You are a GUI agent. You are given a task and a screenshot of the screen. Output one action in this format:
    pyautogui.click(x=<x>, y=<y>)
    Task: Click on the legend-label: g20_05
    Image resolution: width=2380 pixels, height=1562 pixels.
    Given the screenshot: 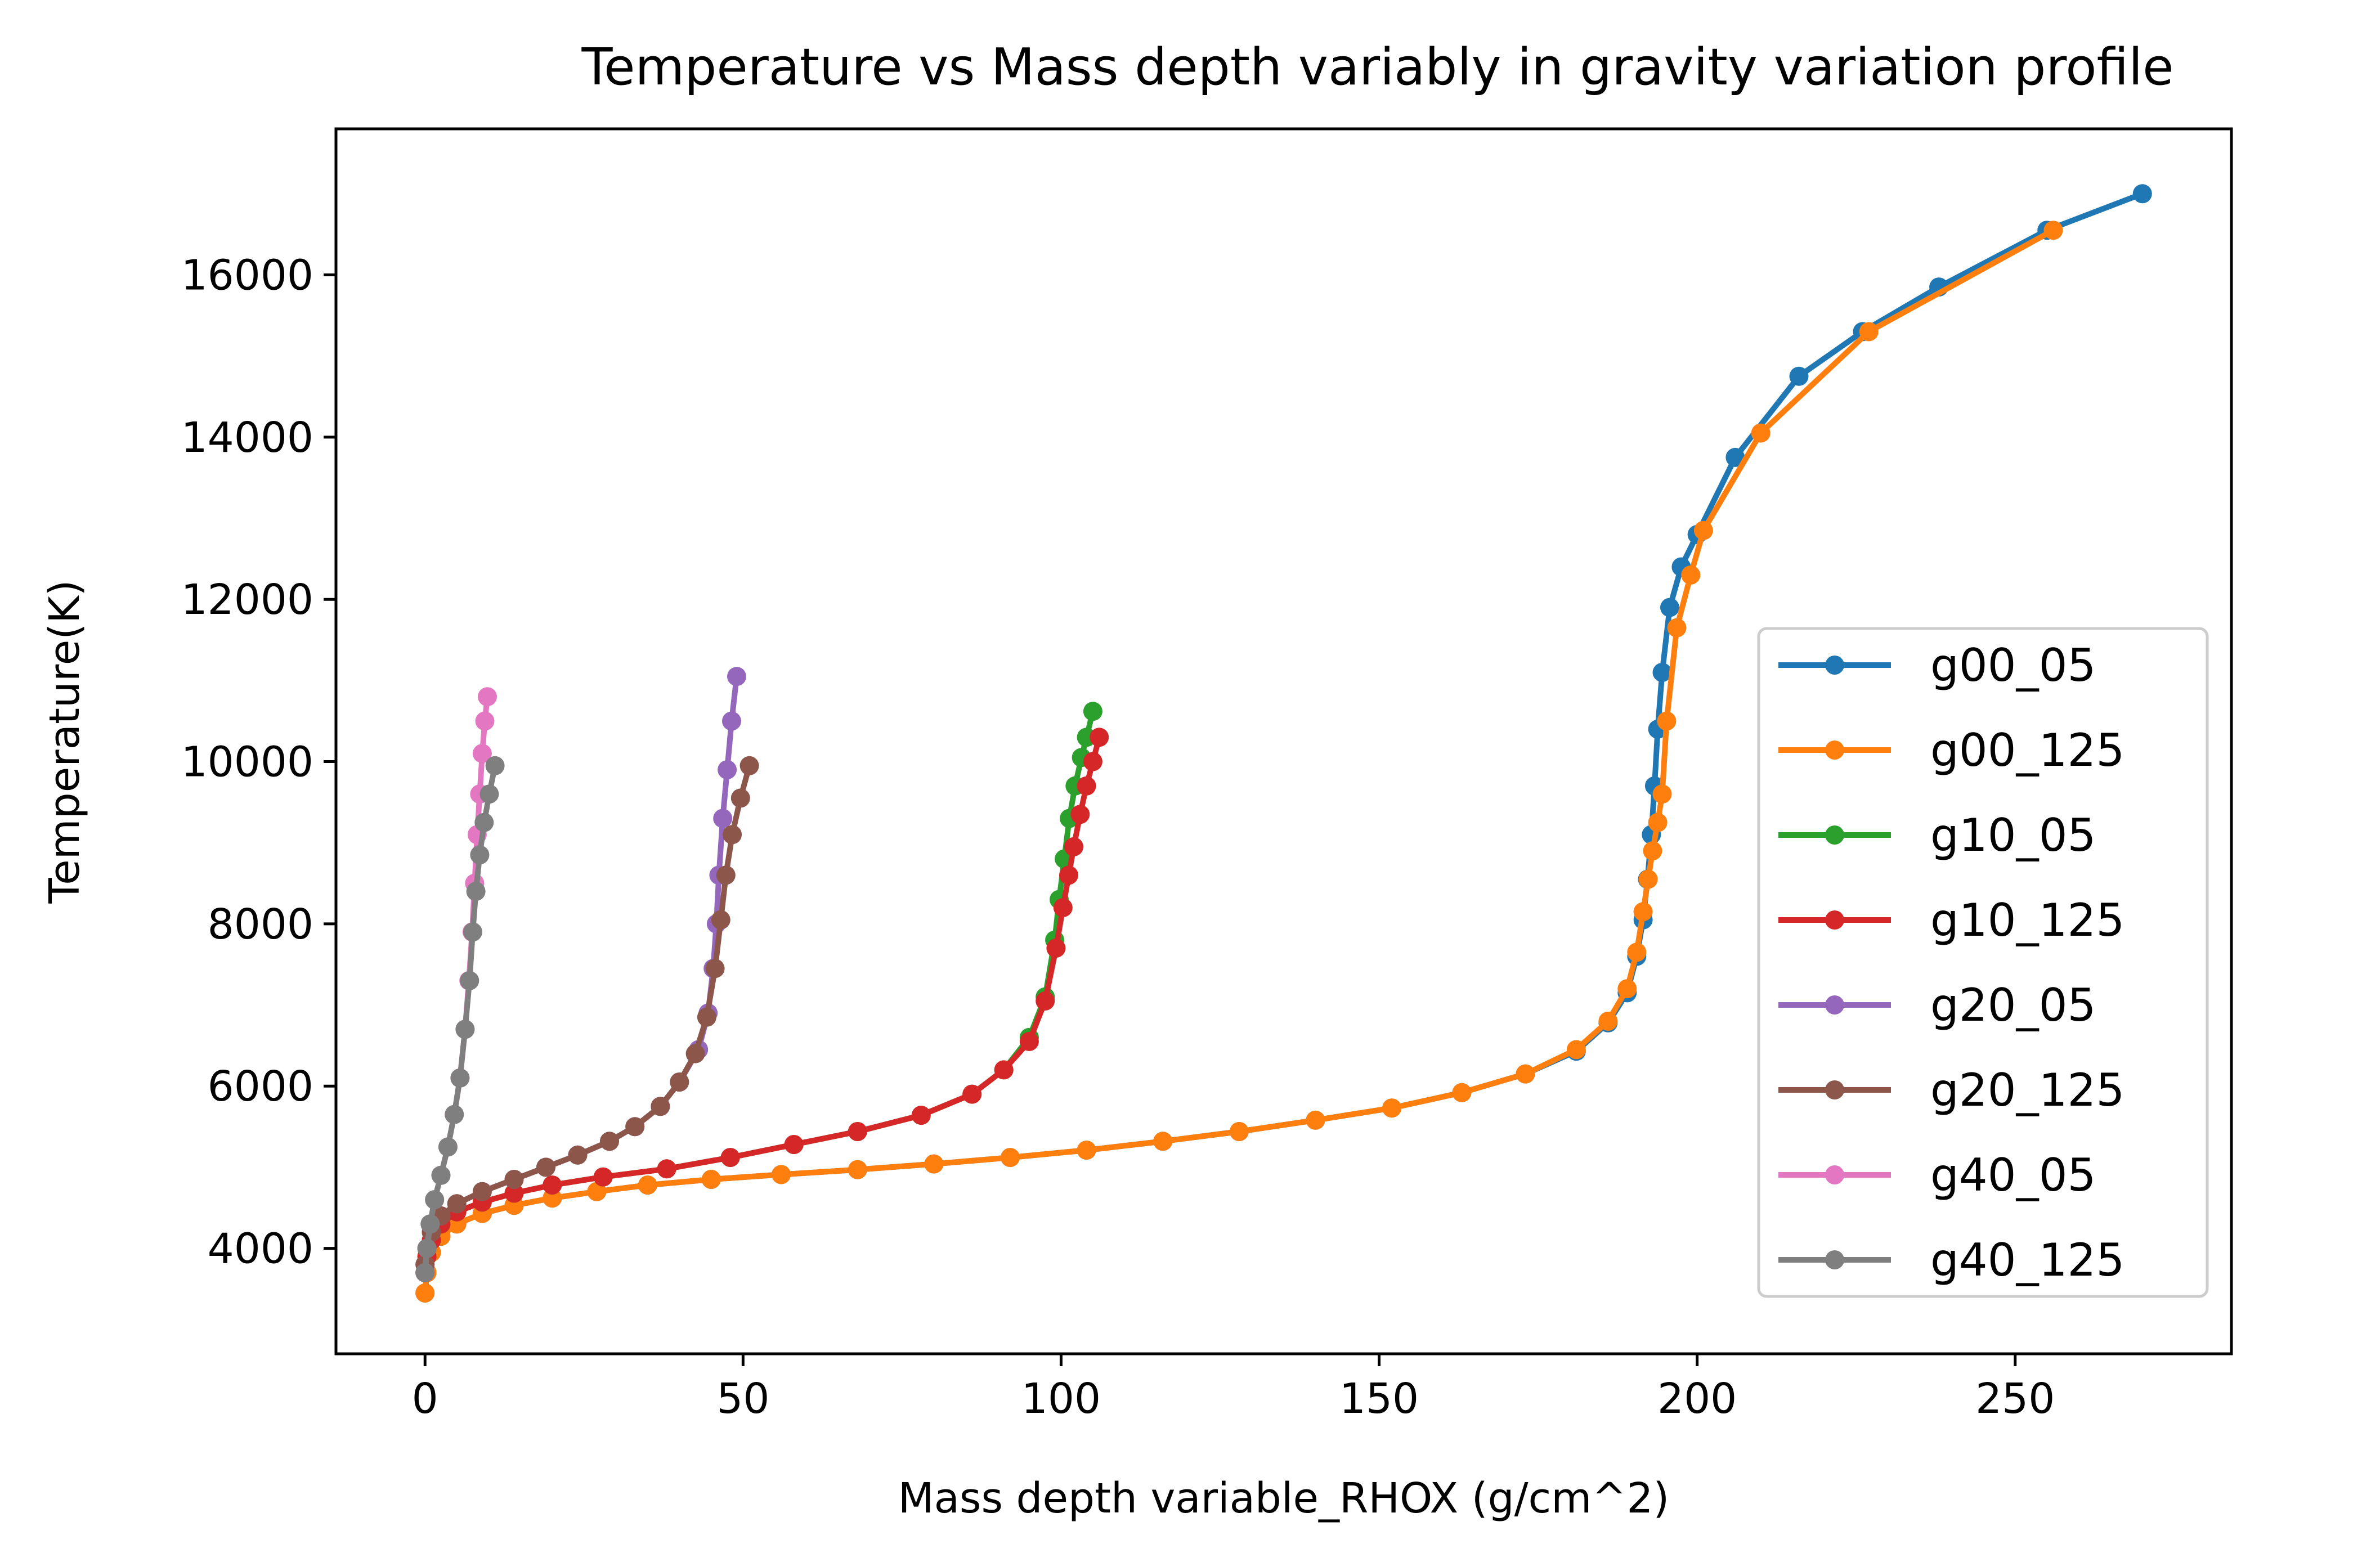 What is the action you would take?
    pyautogui.click(x=2013, y=1005)
    